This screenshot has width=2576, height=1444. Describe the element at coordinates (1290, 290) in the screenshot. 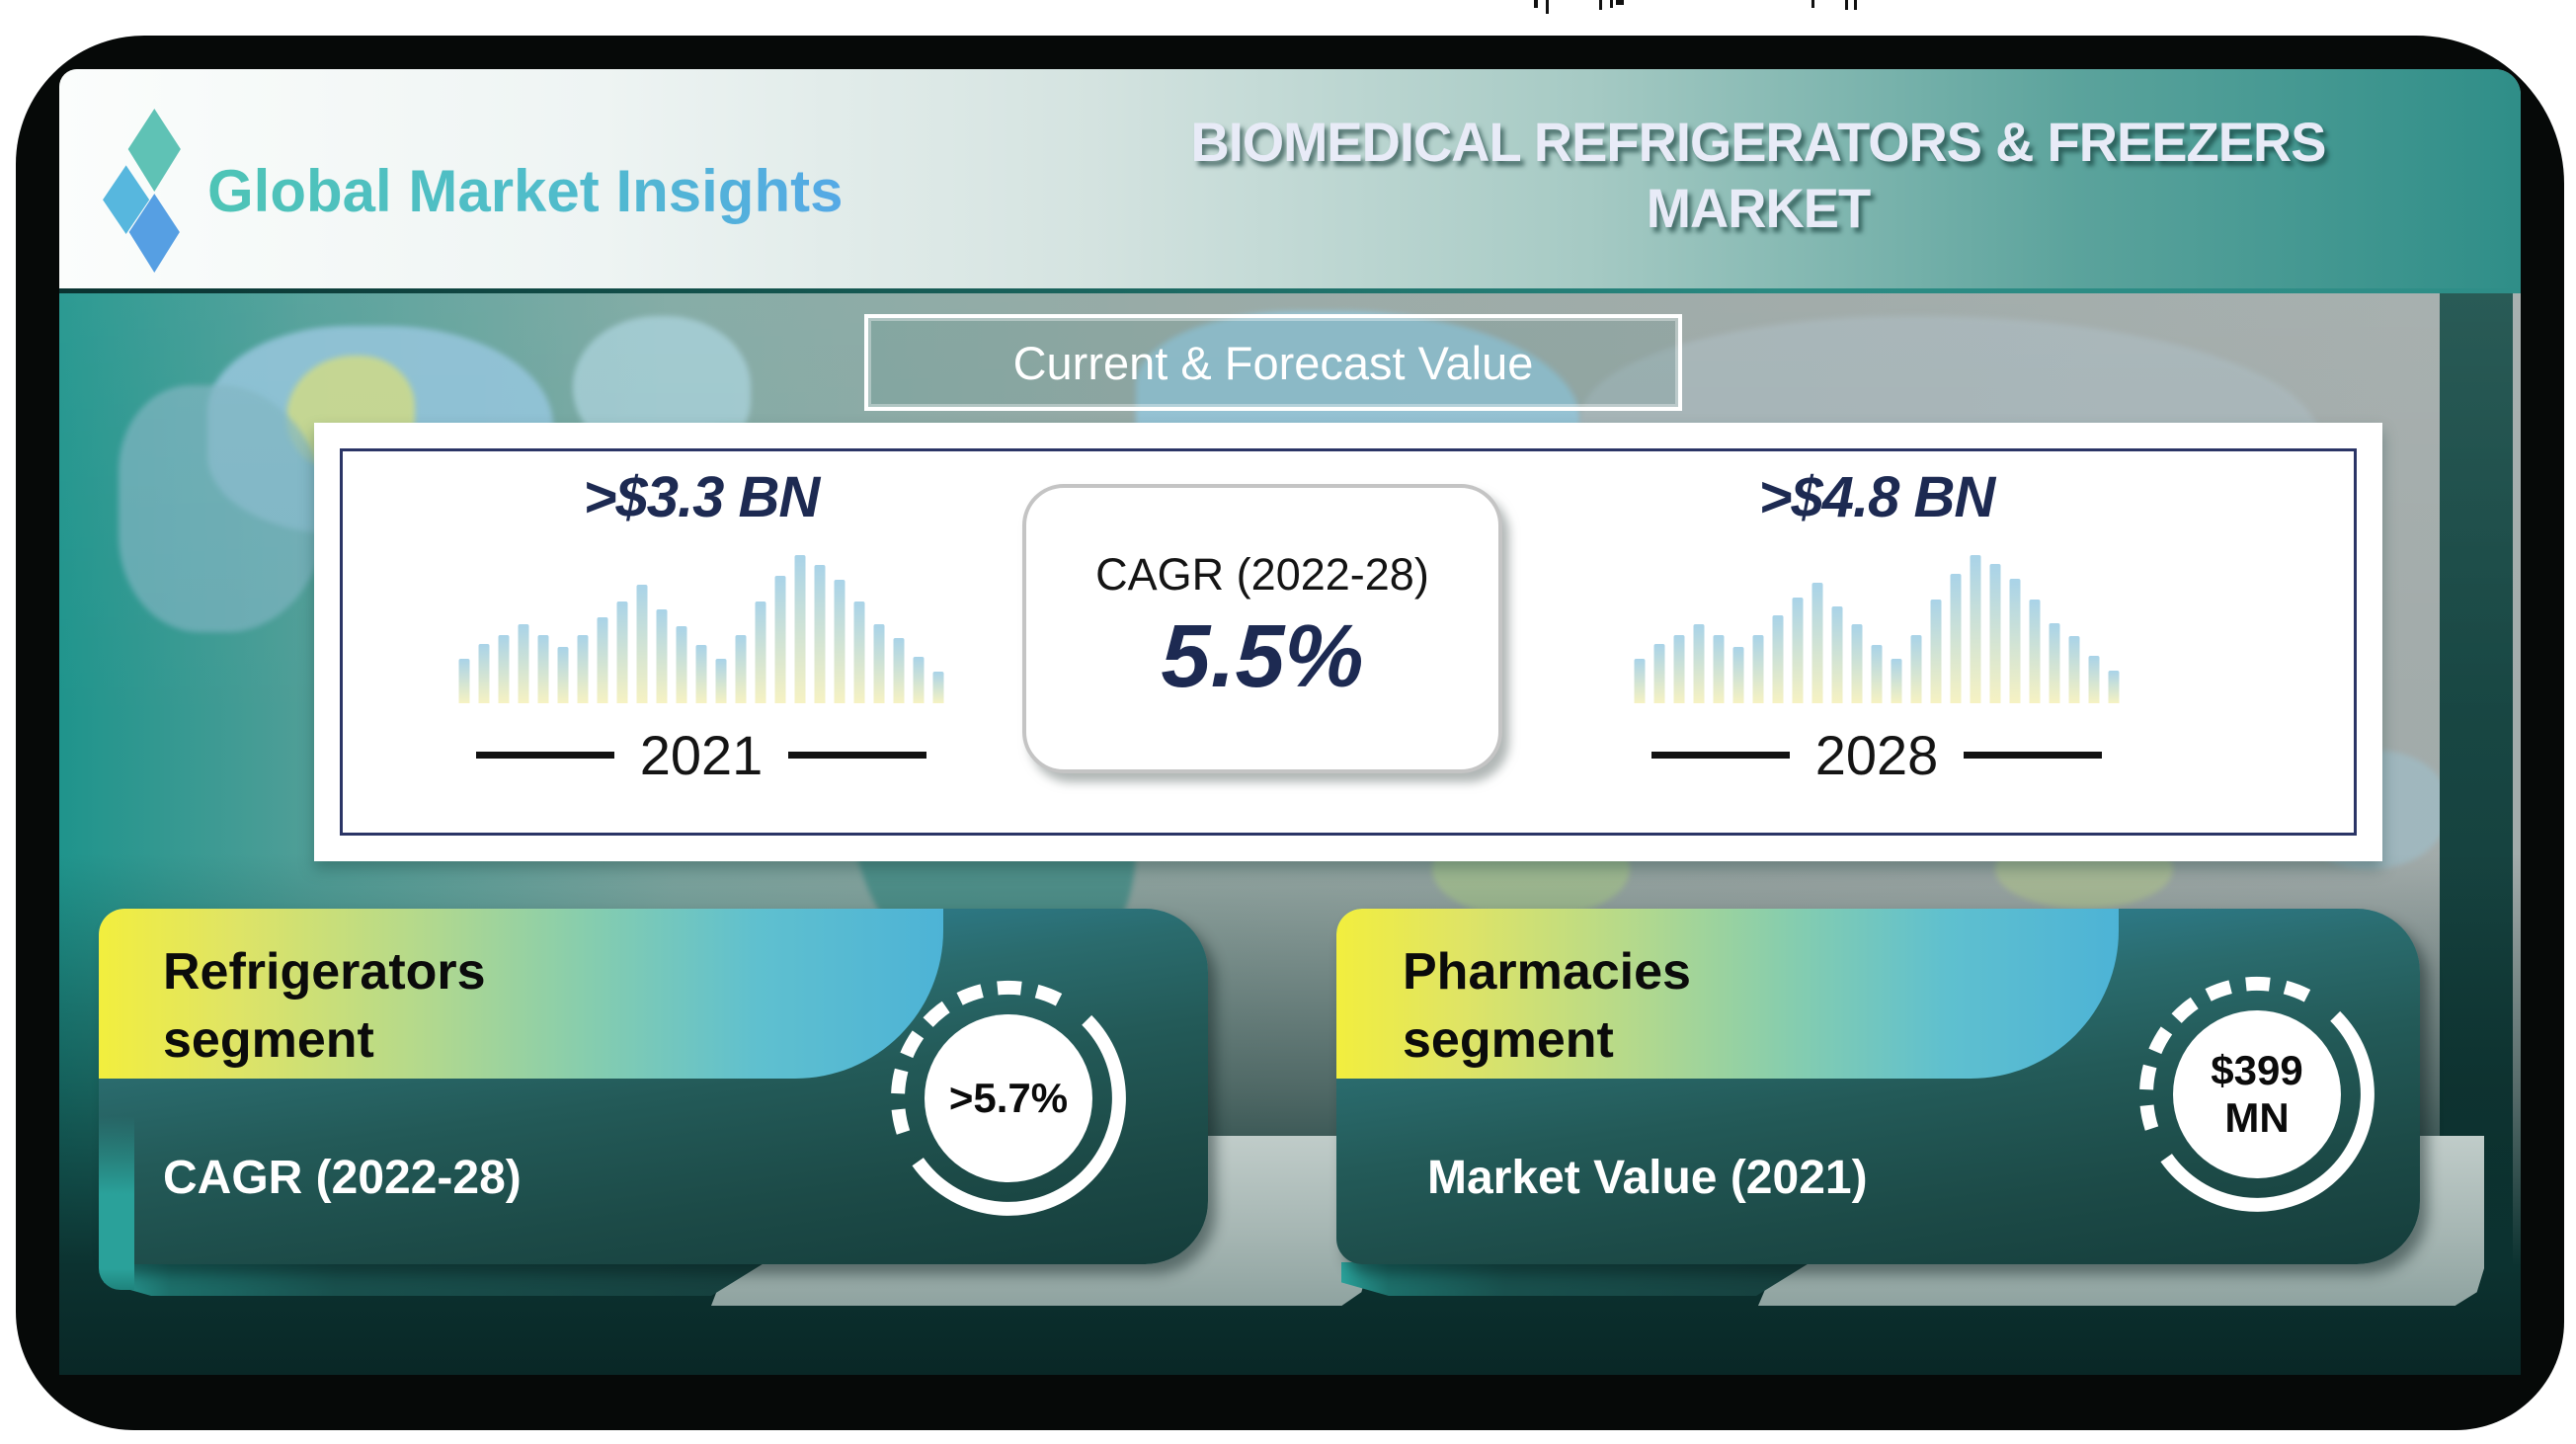

I see `header-divider` at that location.